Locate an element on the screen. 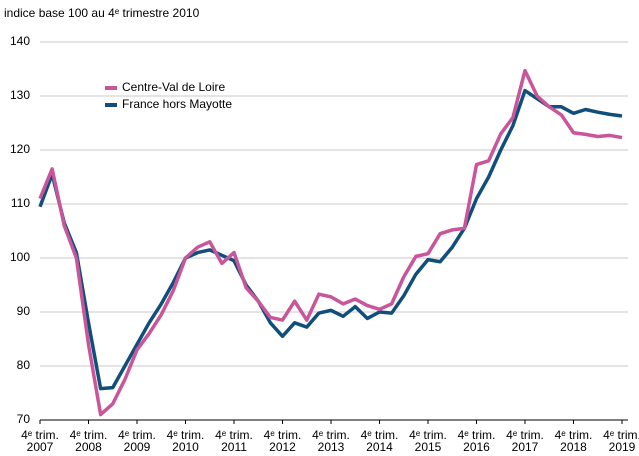 The image size is (639, 456). legend-label: France hors Mayotte is located at coordinates (177, 104).